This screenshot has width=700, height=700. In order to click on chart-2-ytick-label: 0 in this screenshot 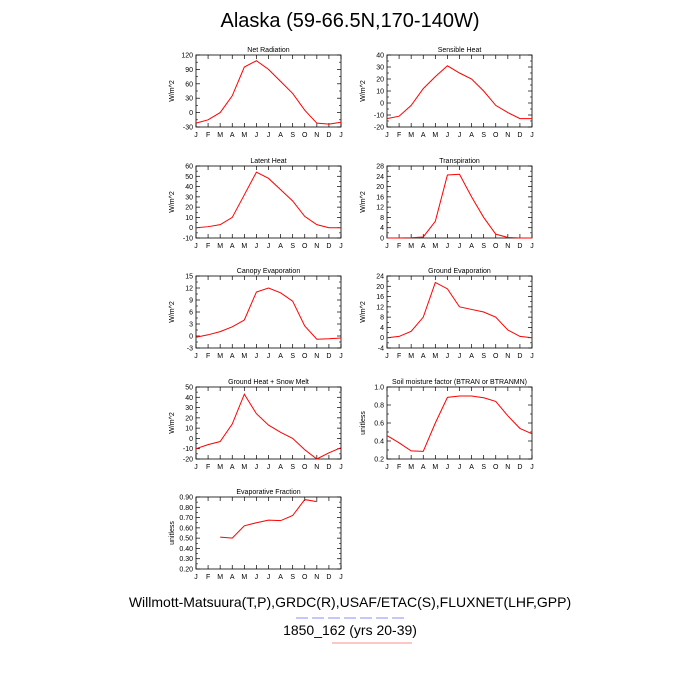, I will do `click(191, 228)`.